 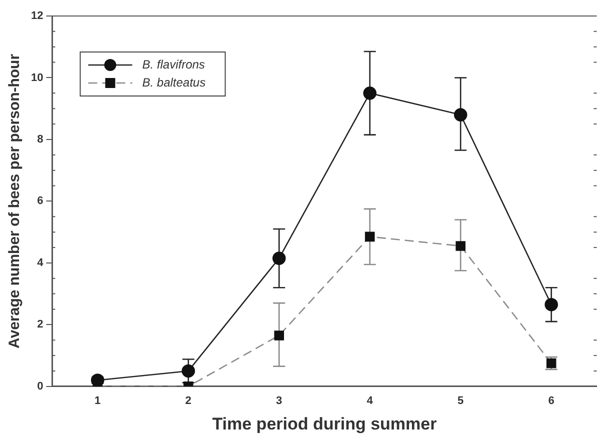 What do you see at coordinates (40, 201) in the screenshot?
I see `y-tick-label: 6` at bounding box center [40, 201].